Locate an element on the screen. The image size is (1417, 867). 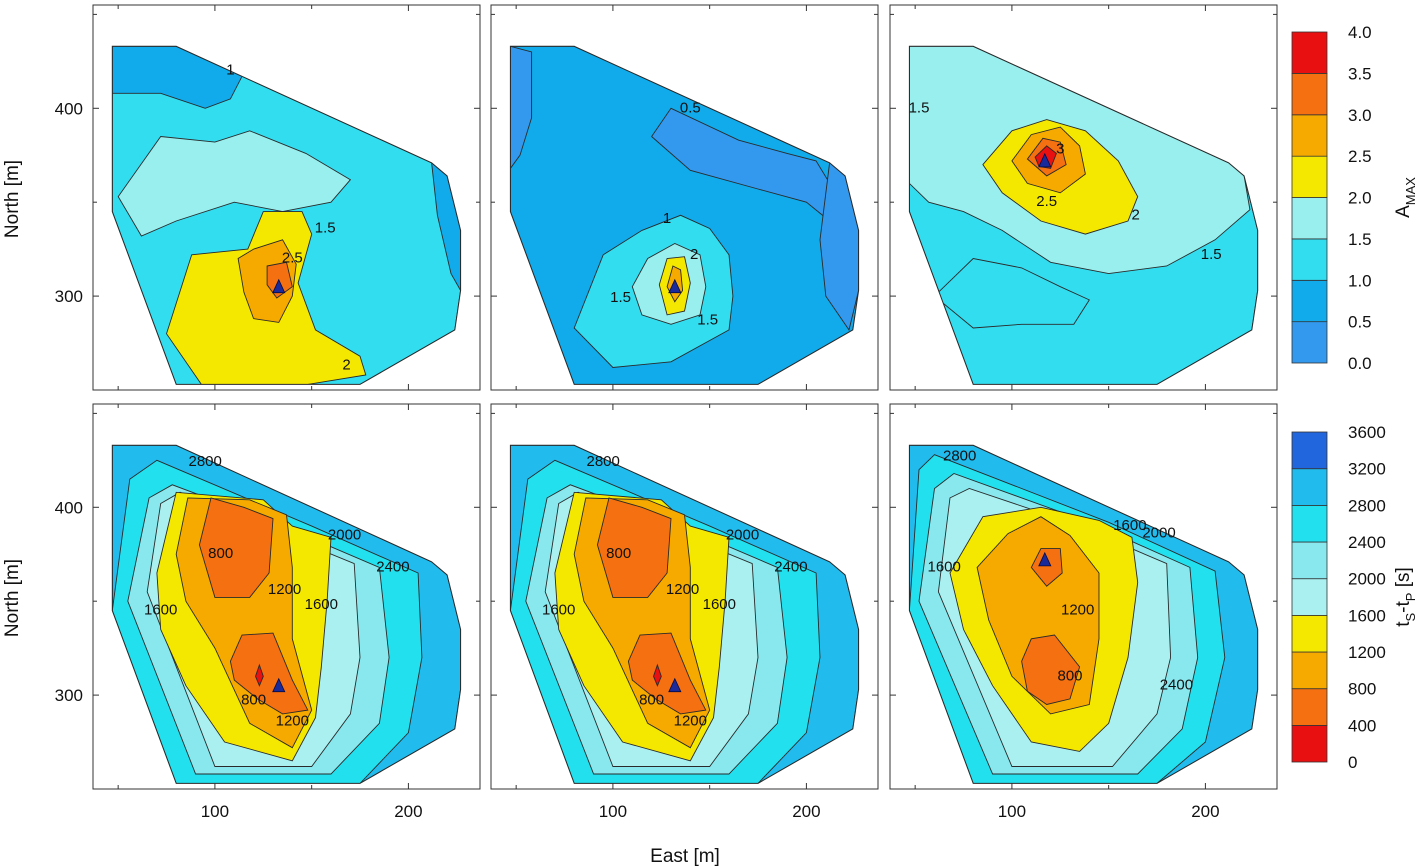
colorbar-tick-label: 1.0 is located at coordinates (1360, 280).